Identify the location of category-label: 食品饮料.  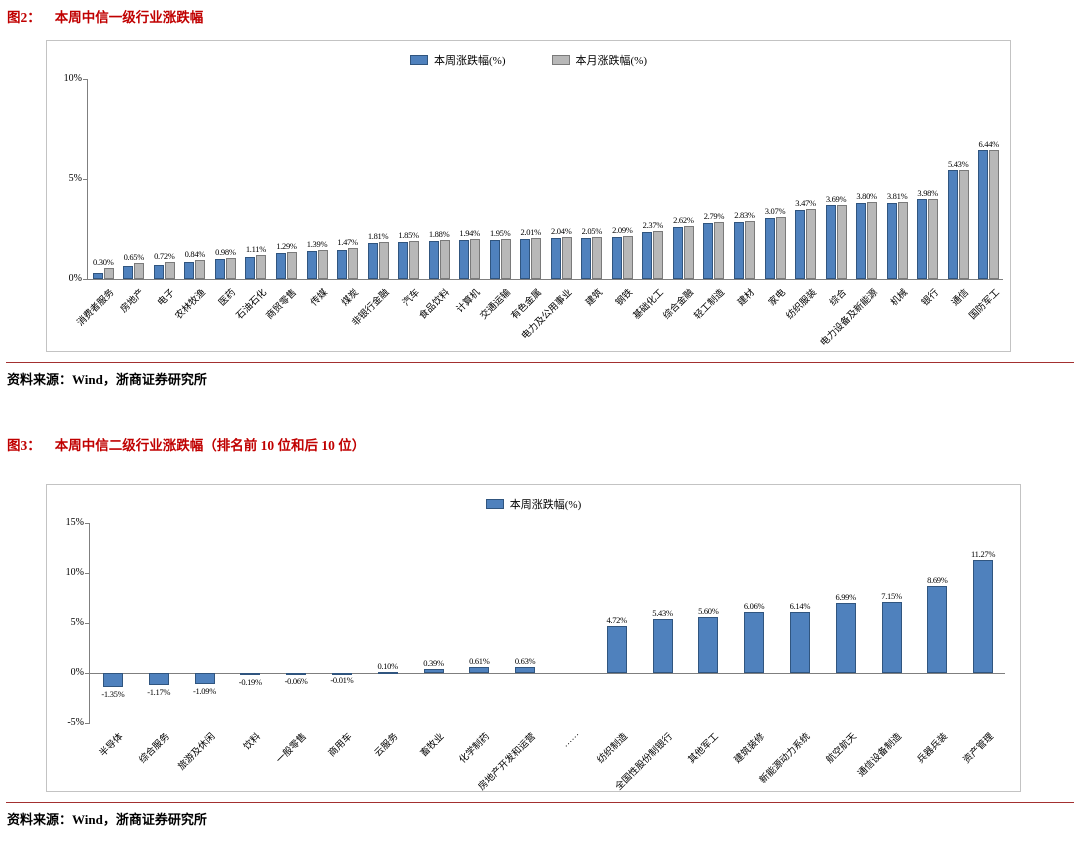
(435, 304).